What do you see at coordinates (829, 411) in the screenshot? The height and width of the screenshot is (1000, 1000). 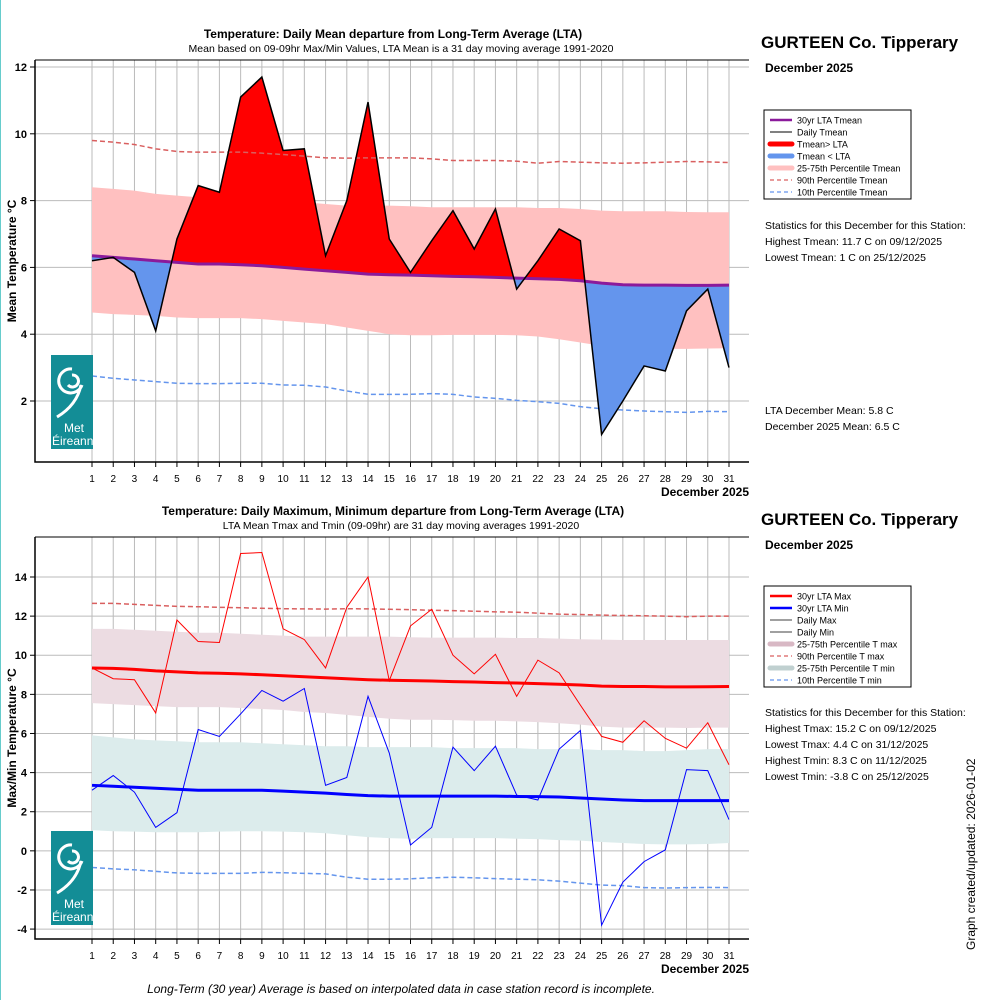 I see `summary-line: LTA December Mean: 5.8 C` at bounding box center [829, 411].